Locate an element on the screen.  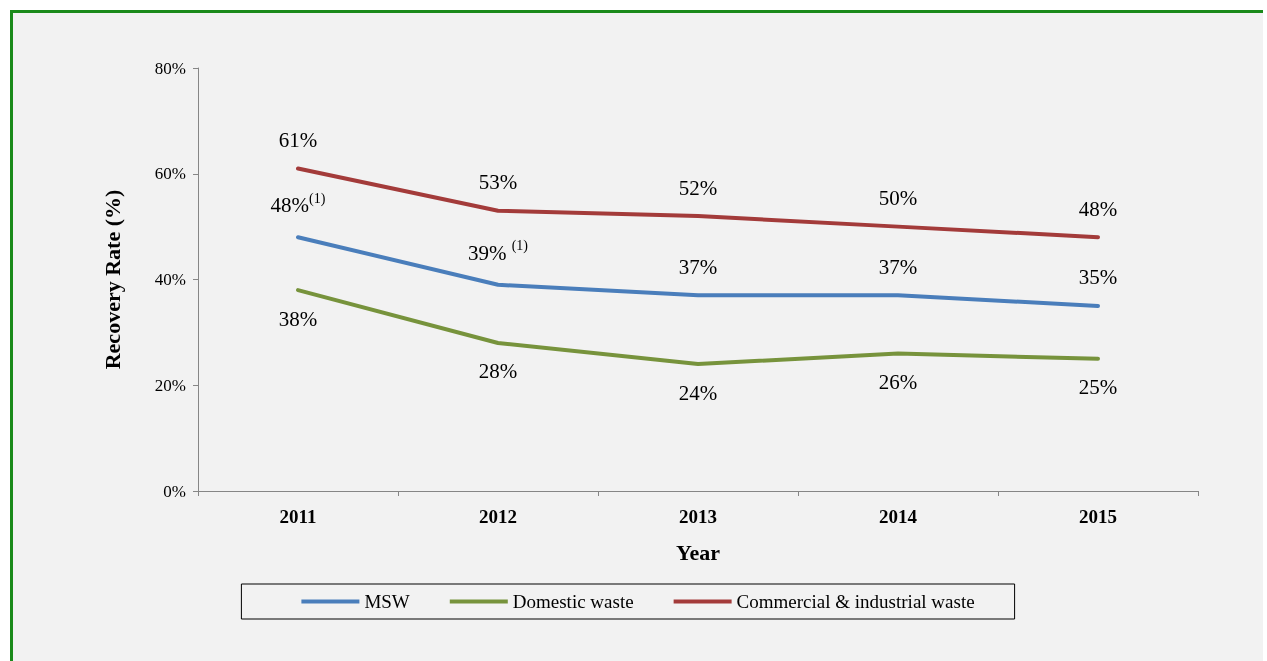
x-tick-label: 2015 is located at coordinates (1098, 516).